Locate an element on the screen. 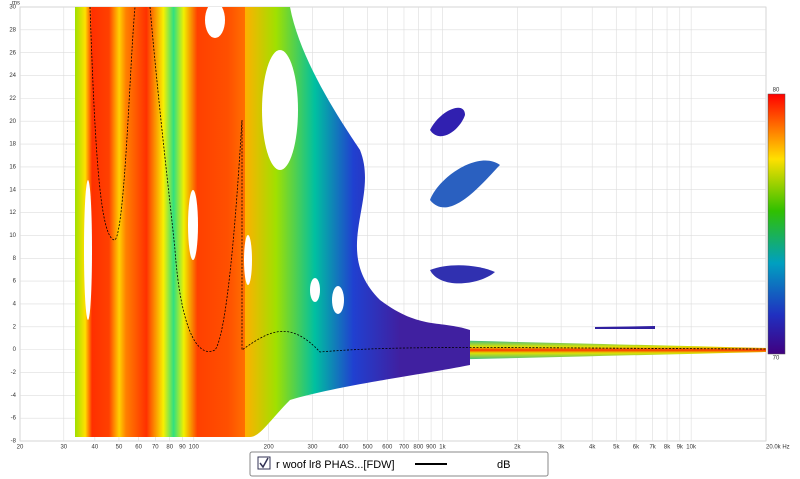 This screenshot has width=800, height=479. y-tick-label: -6 is located at coordinates (14, 419).